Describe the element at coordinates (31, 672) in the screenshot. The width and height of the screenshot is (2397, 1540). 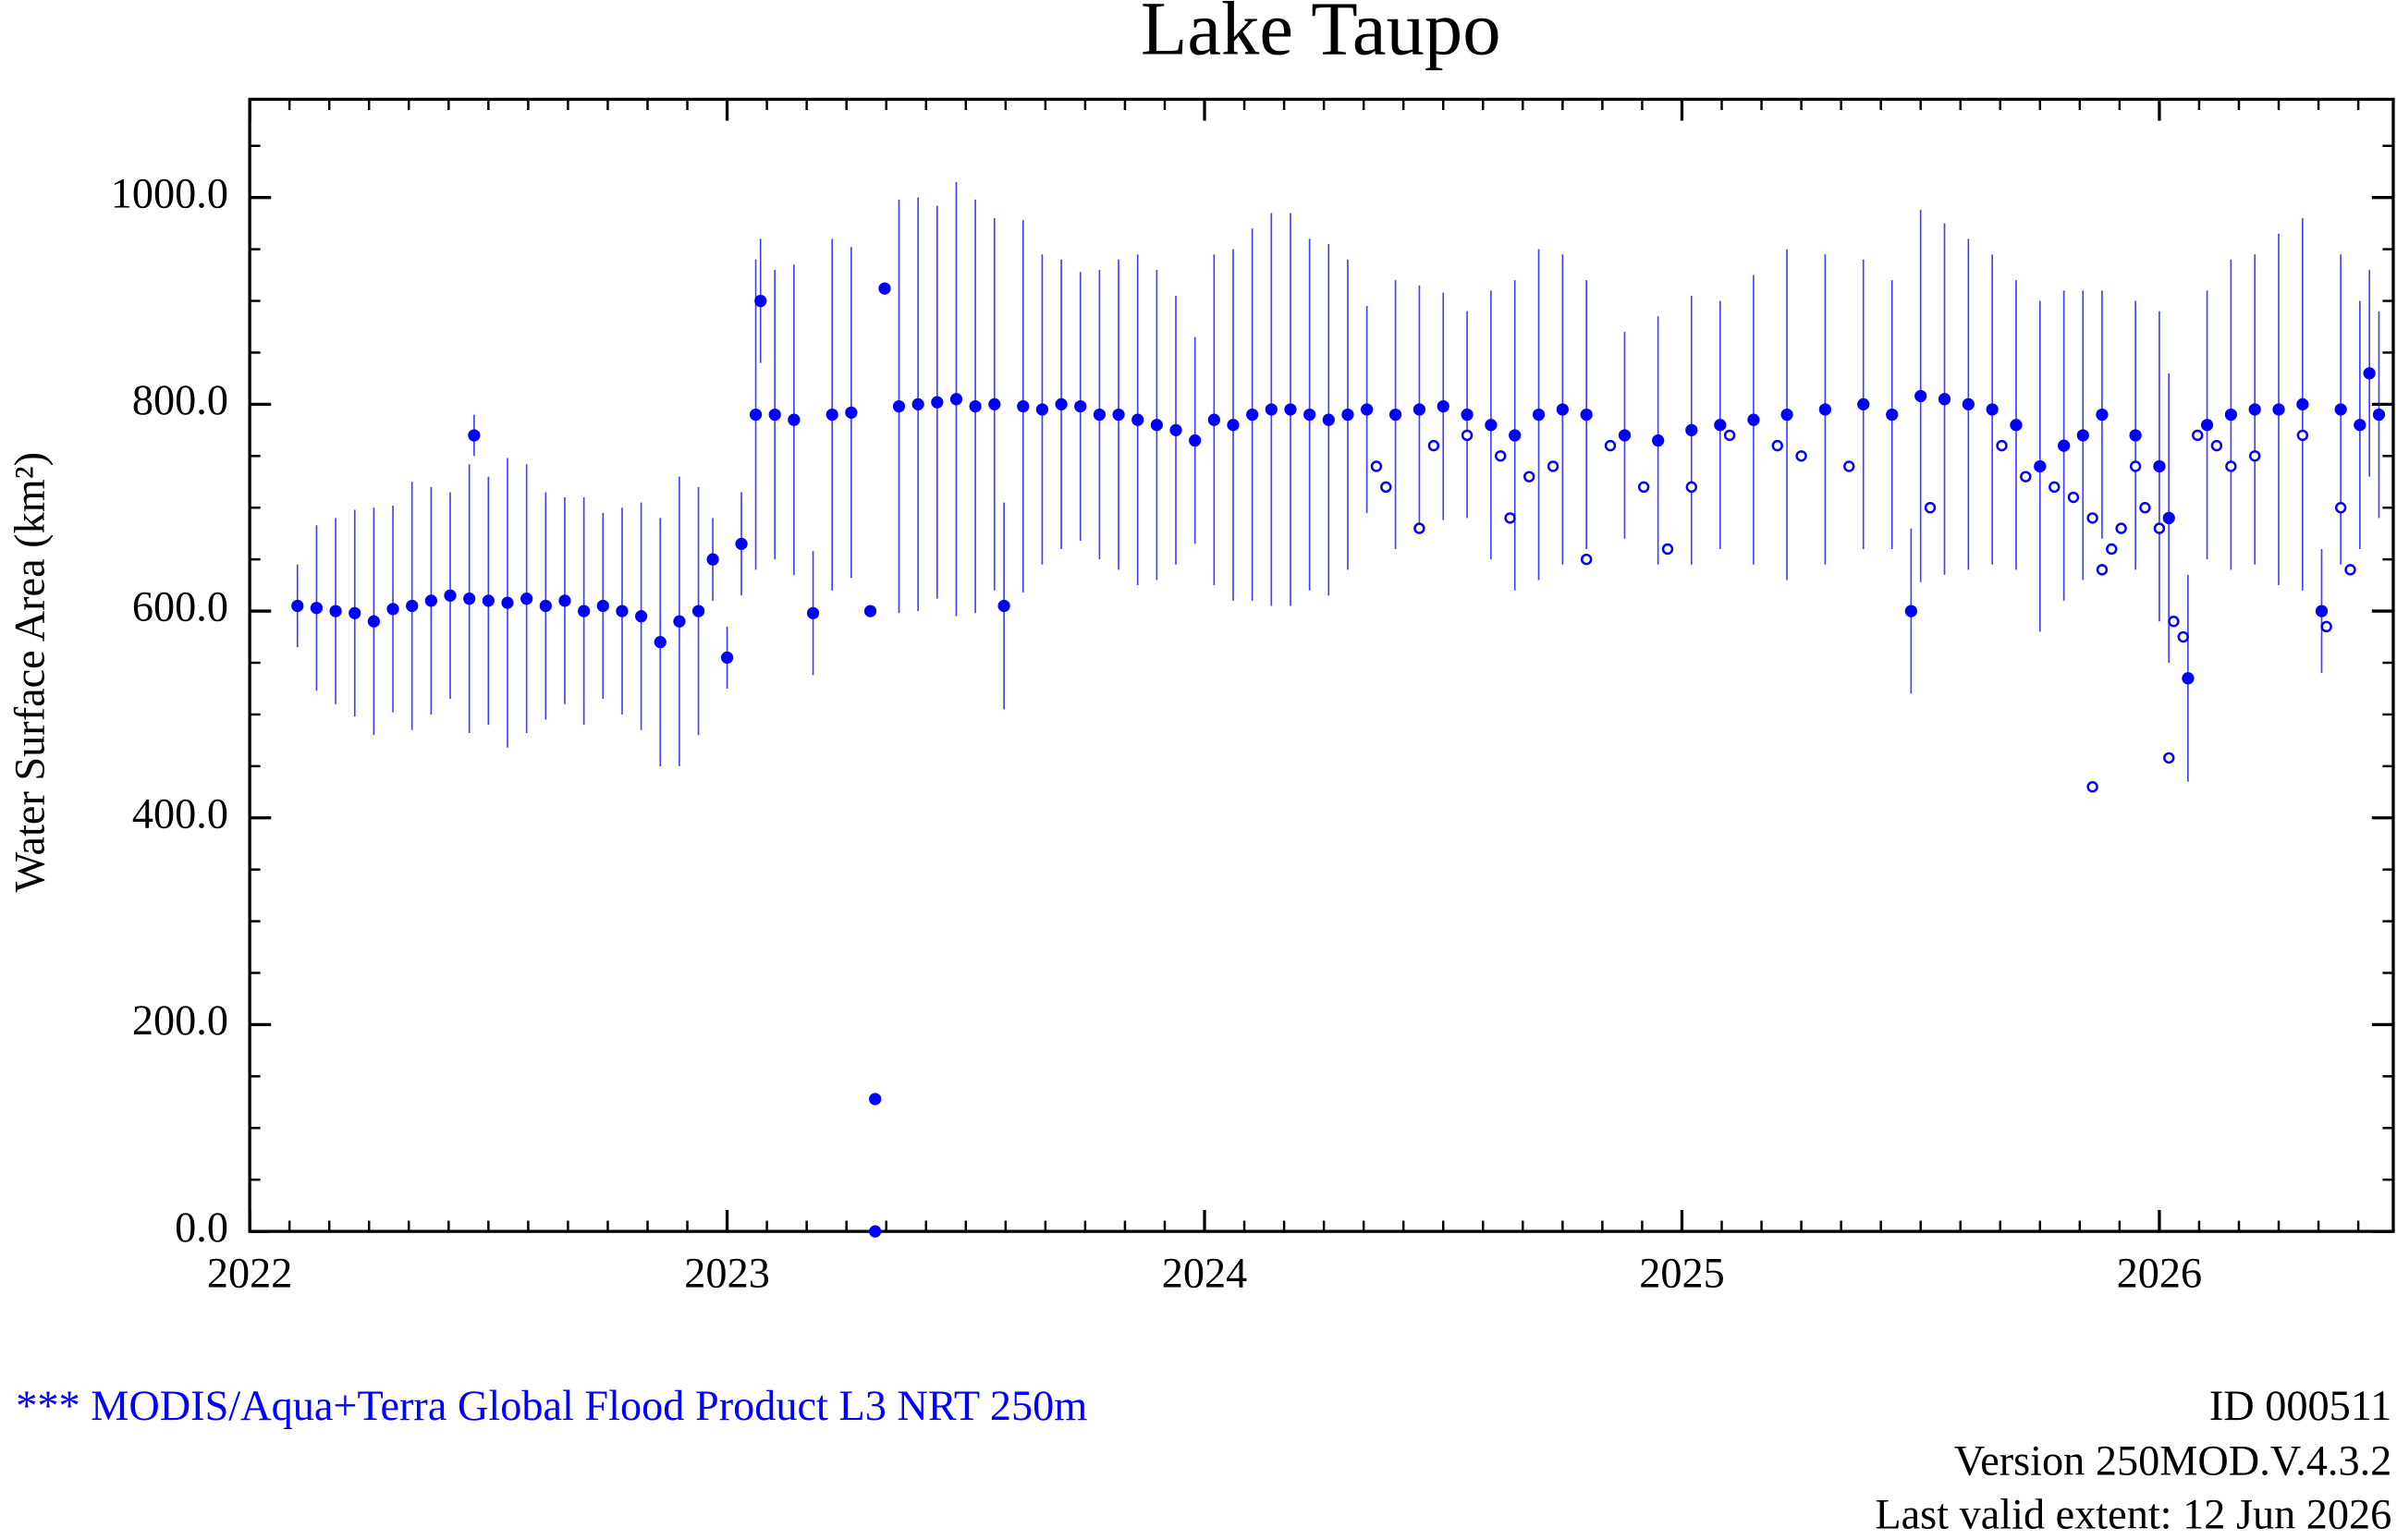
I see `y-axis-label: Water Surface Area (km²)` at that location.